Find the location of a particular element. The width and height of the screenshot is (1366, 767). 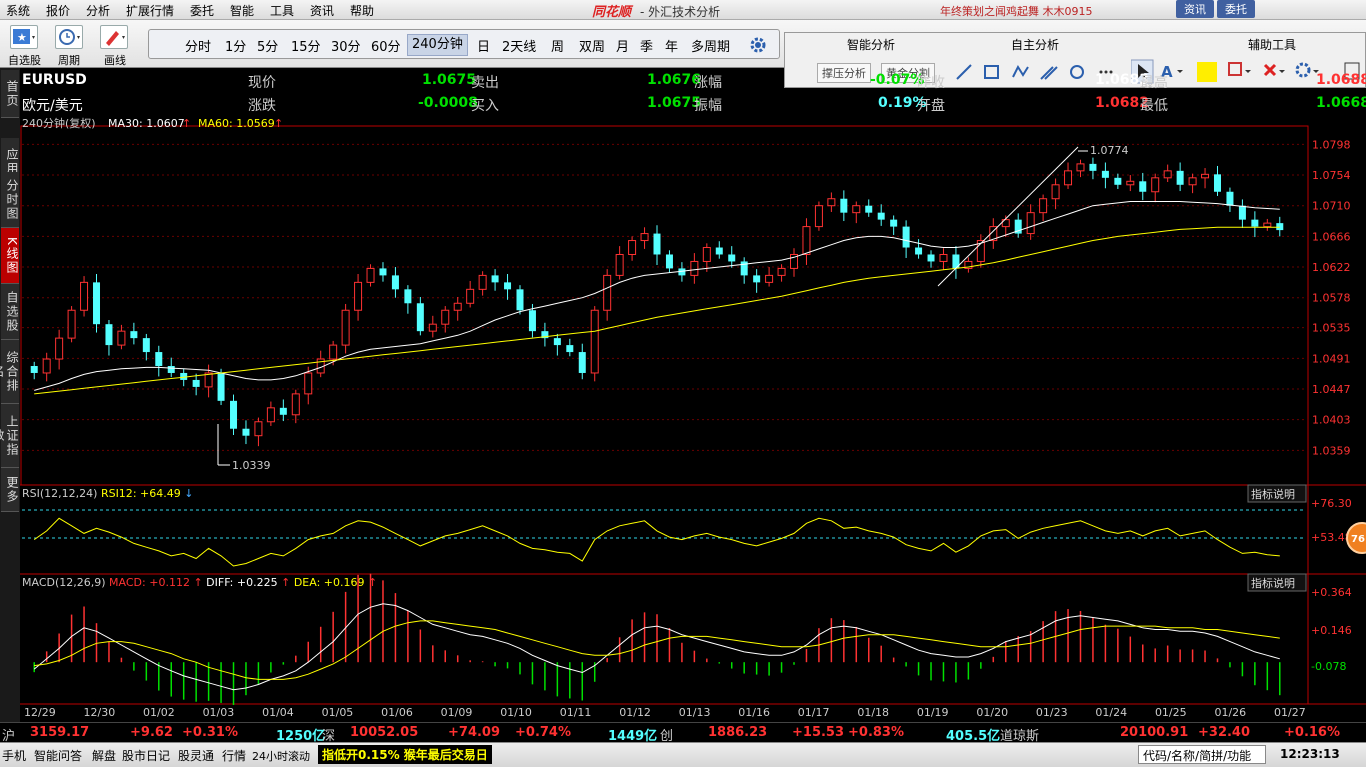

sidebar-tab-more: 更多 is located at coordinates (10, 490).